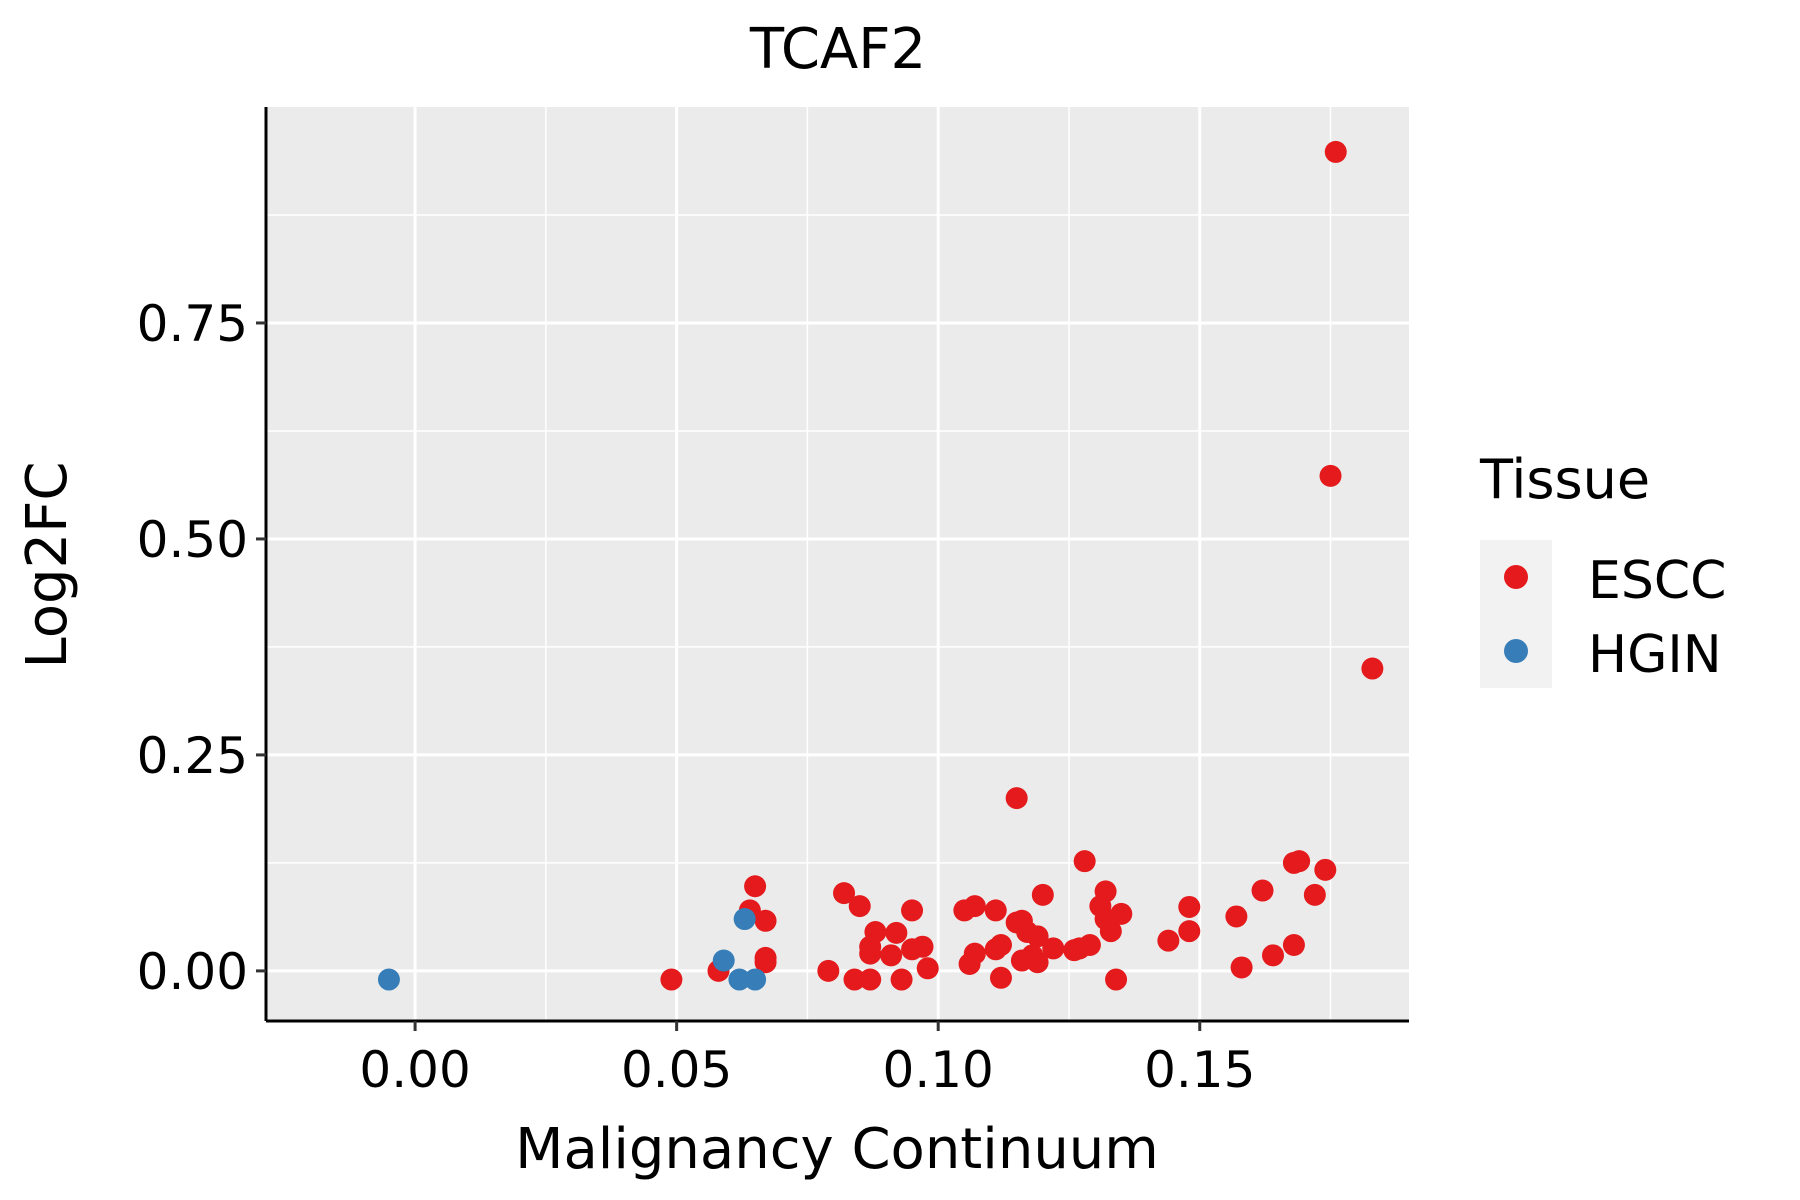  What do you see at coordinates (1516, 614) in the screenshot?
I see `legend-key-background` at bounding box center [1516, 614].